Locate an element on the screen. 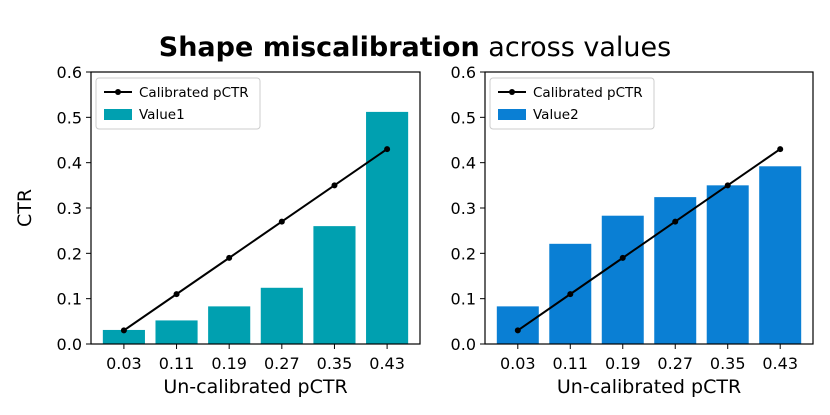 The width and height of the screenshot is (830, 415). legend: Calibrated pCTR Value1 is located at coordinates (178, 103).